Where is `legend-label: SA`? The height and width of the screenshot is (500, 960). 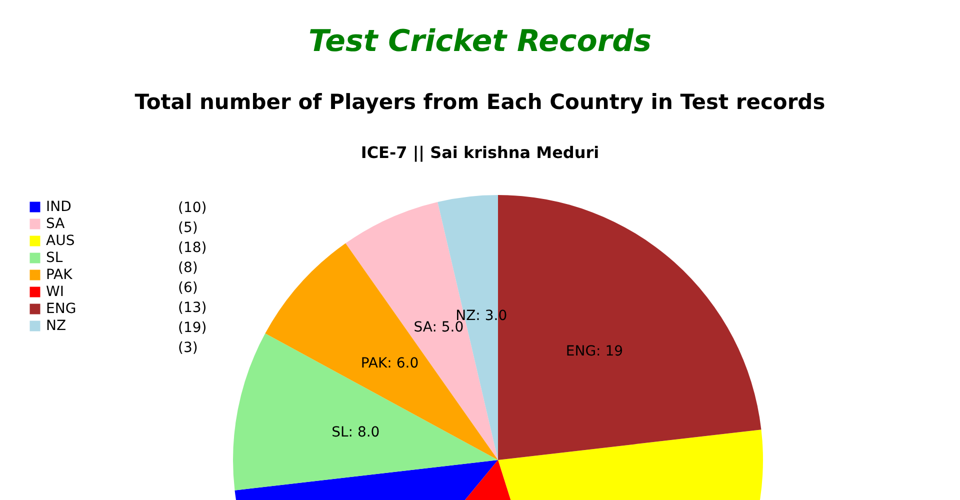
legend-label: SA is located at coordinates (56, 224).